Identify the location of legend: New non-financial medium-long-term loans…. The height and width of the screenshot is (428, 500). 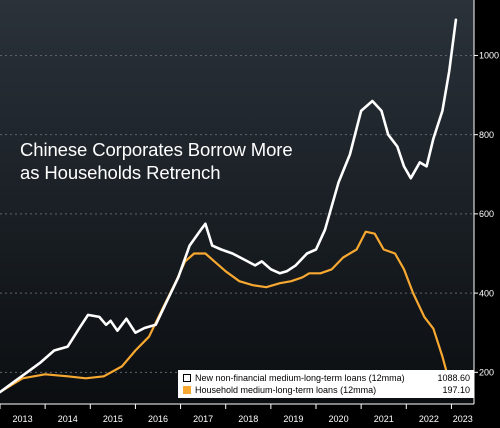
(326, 384).